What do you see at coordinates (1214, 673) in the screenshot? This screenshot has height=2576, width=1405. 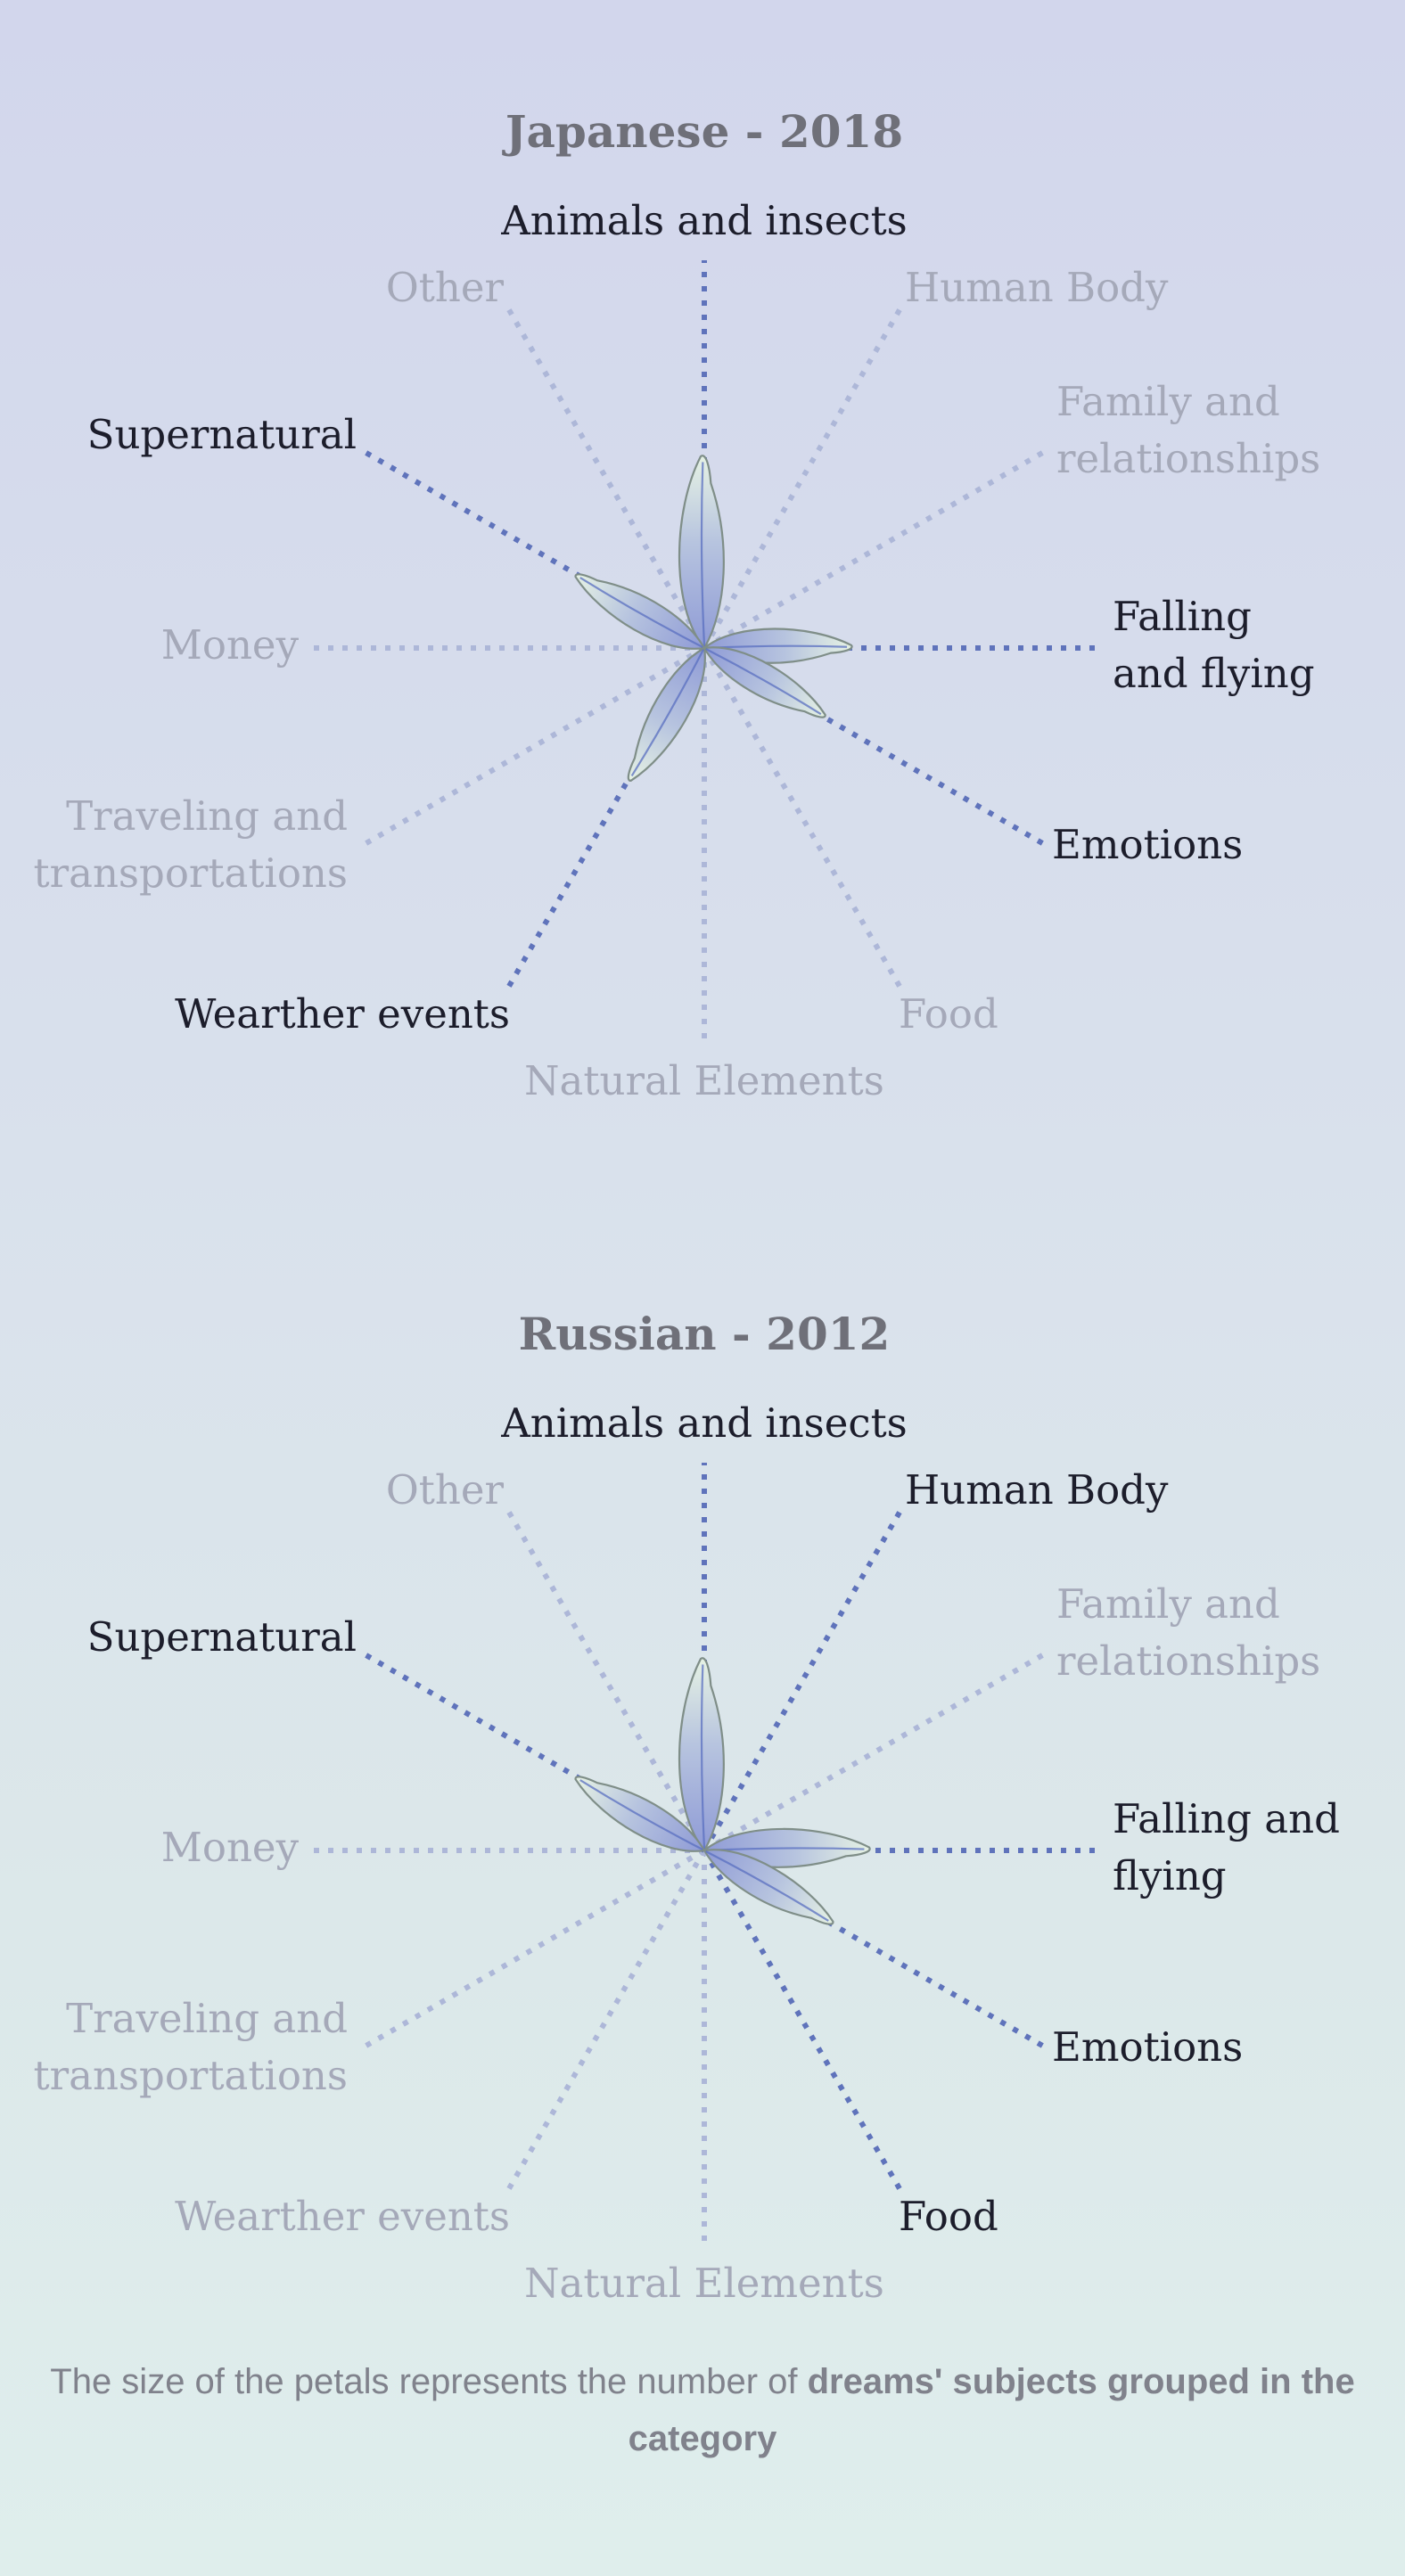 I see `category-label-line: and flying` at bounding box center [1214, 673].